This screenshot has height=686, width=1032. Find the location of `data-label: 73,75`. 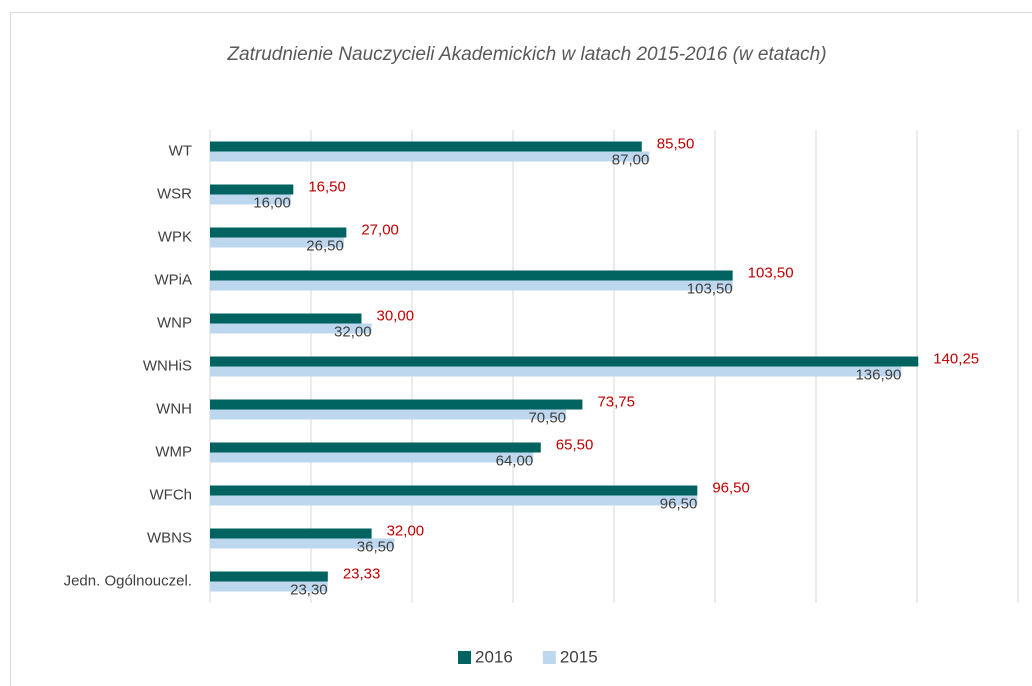

data-label: 73,75 is located at coordinates (616, 401).